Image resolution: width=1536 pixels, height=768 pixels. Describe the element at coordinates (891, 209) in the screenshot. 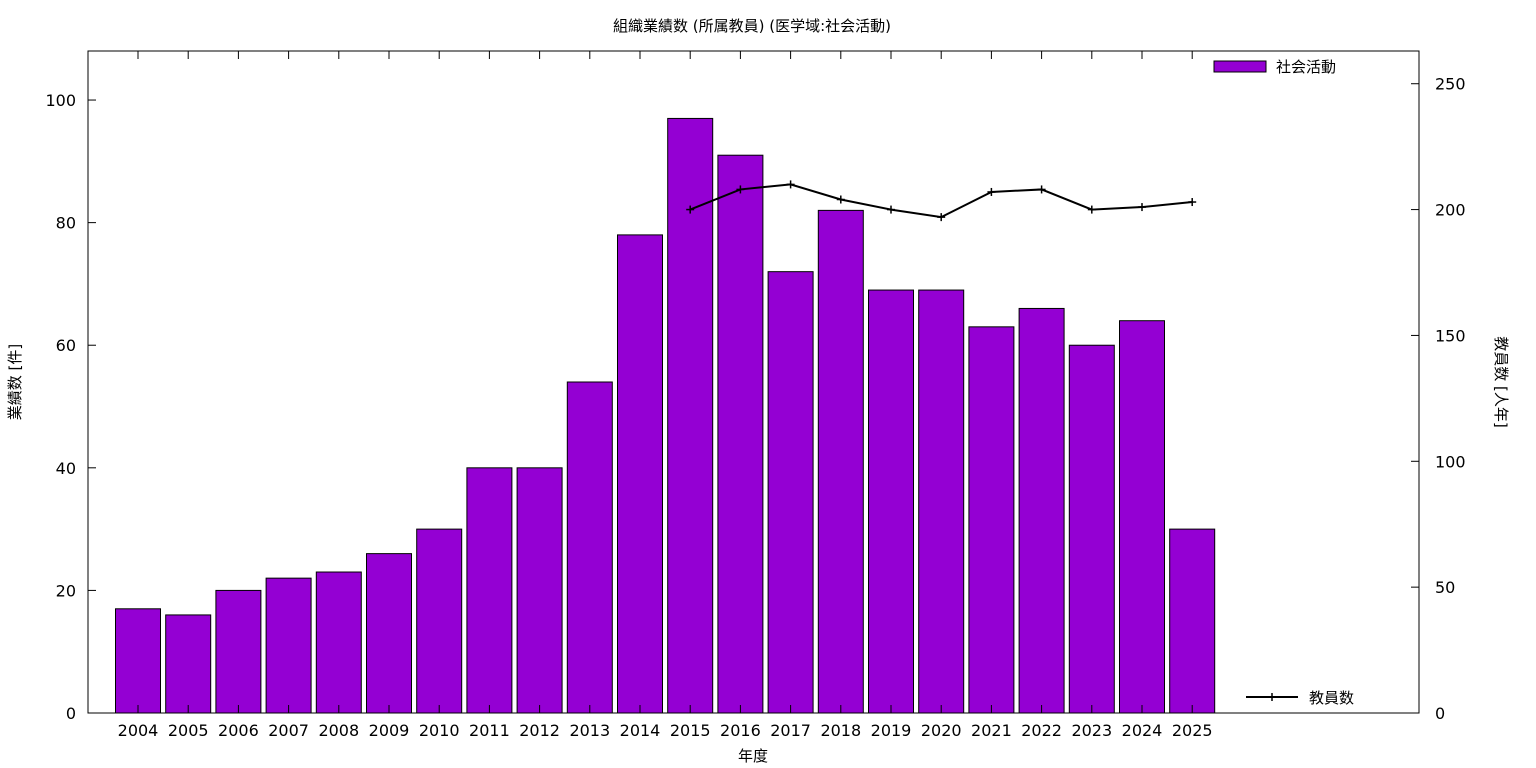

I see `teacher-count-point-2019` at that location.